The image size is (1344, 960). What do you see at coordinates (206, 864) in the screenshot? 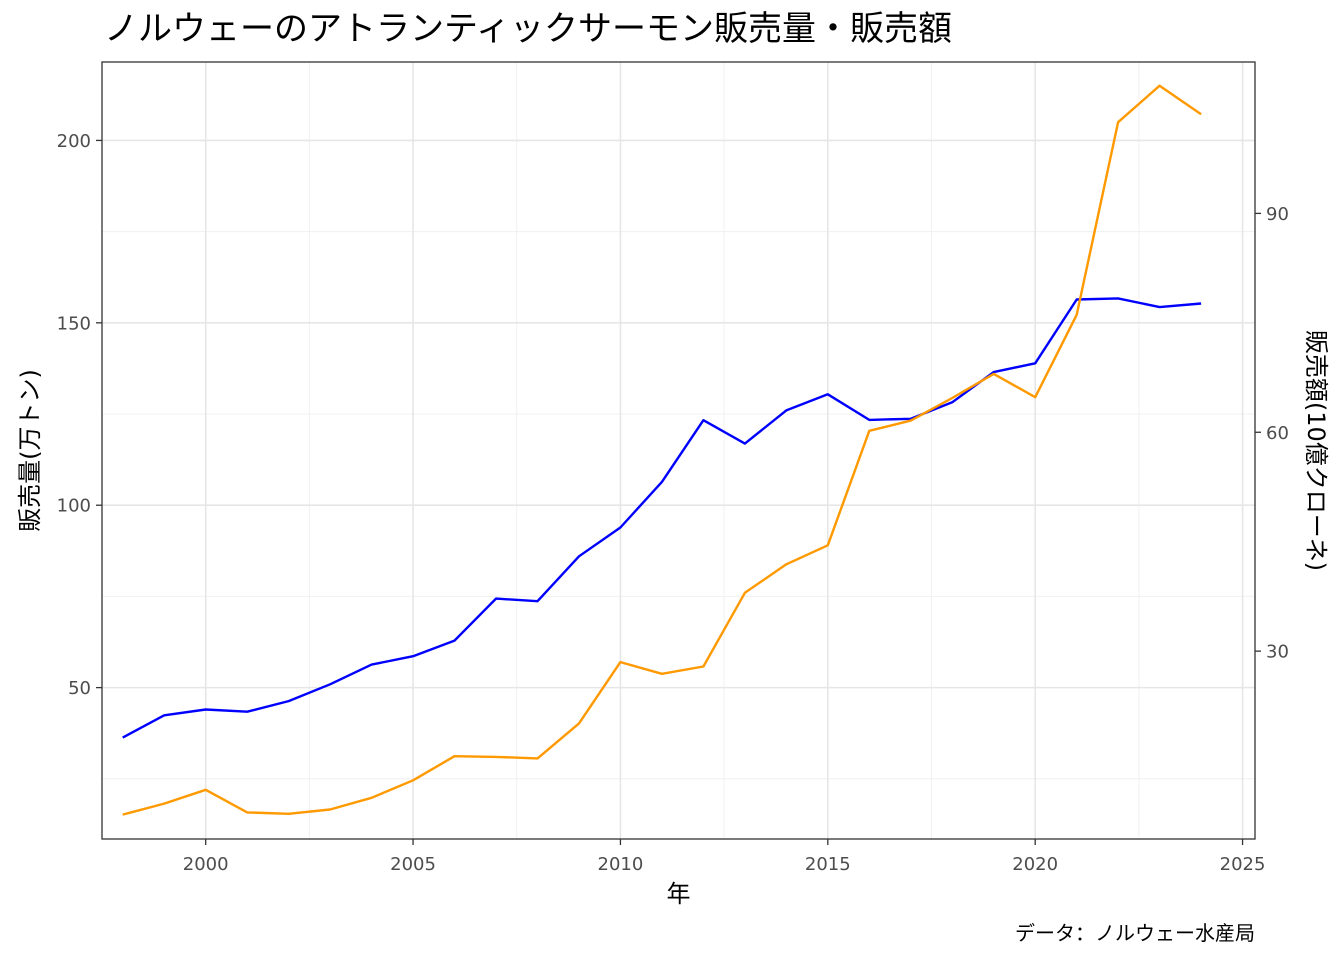
I see `x-tick-label: 2000` at bounding box center [206, 864].